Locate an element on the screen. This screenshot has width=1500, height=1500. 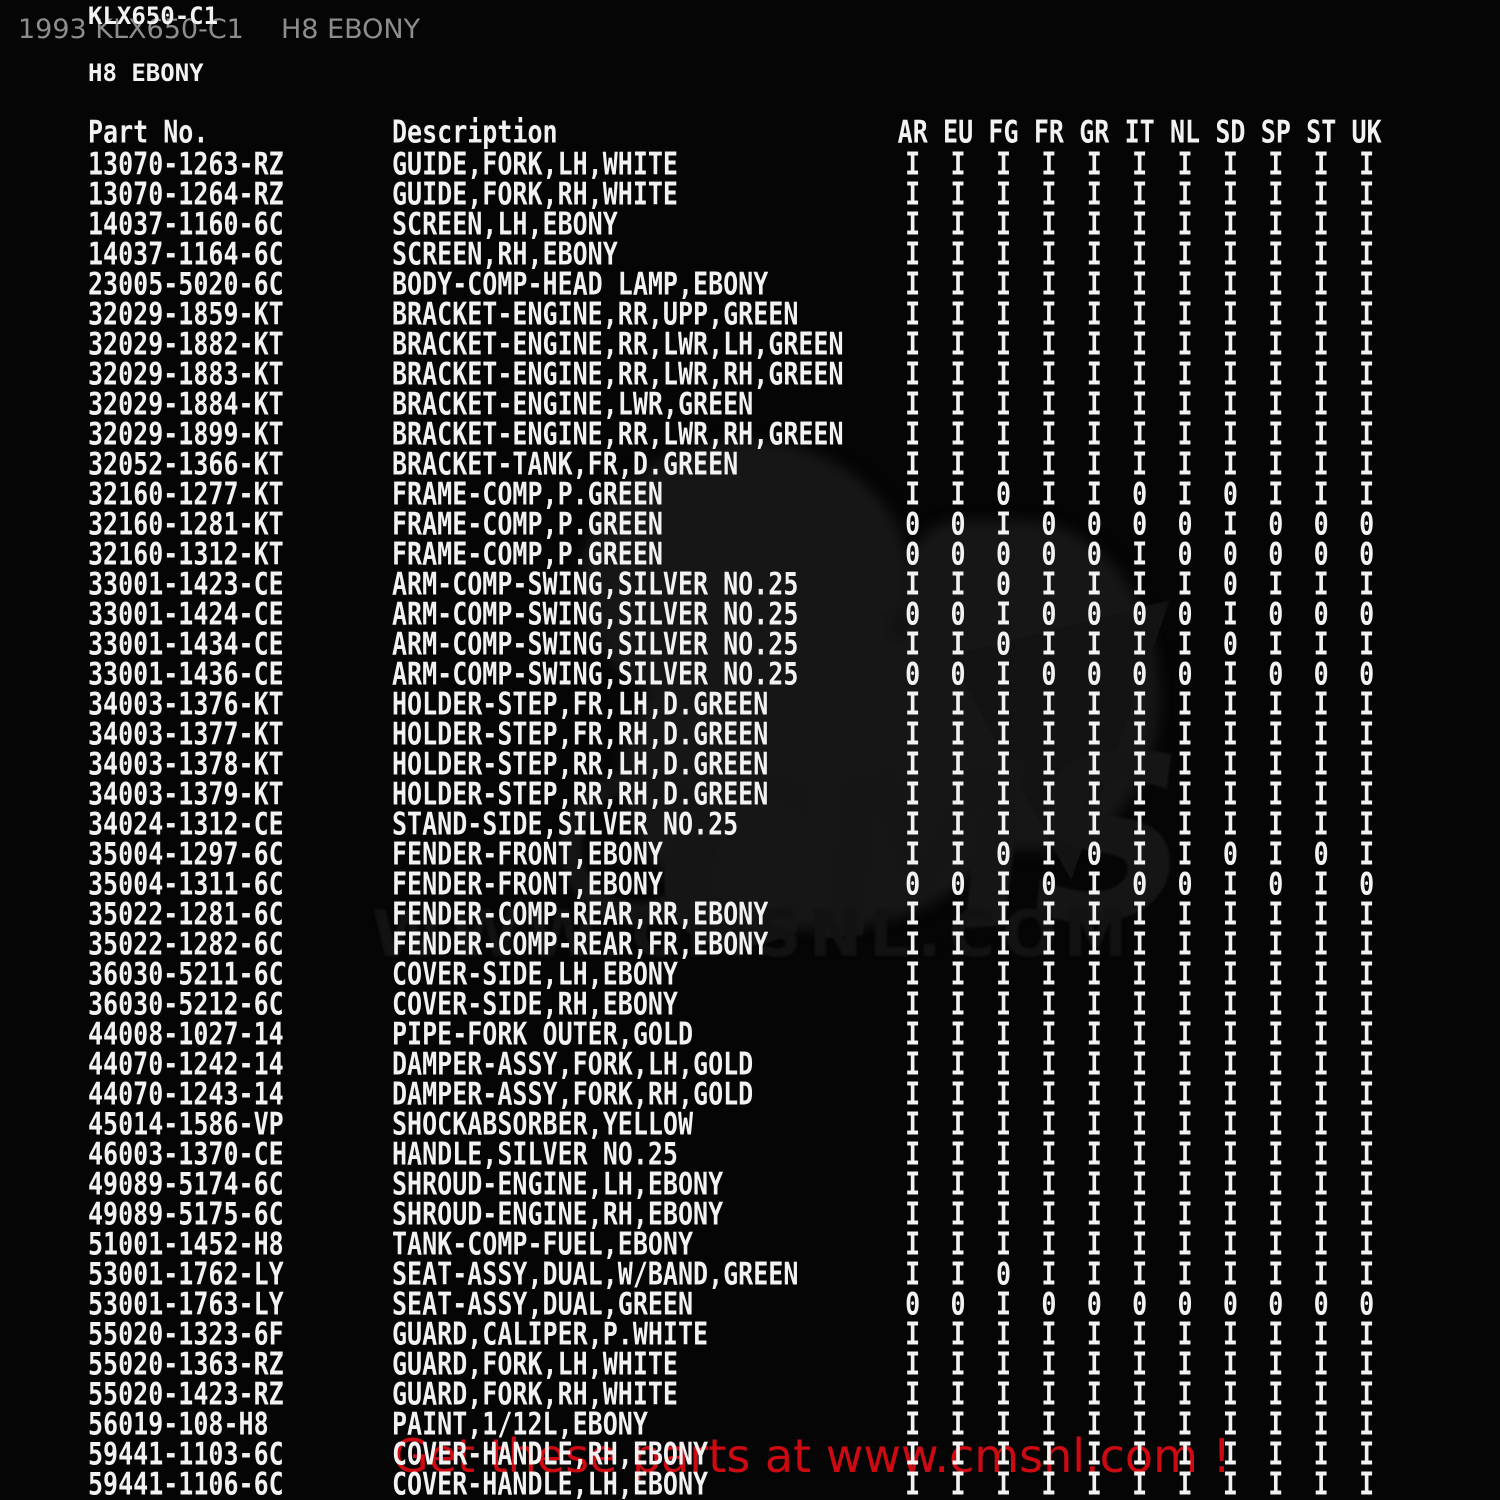
description-cell: BODY-COMP-HEAD LAMP,EBONY is located at coordinates (580, 284).